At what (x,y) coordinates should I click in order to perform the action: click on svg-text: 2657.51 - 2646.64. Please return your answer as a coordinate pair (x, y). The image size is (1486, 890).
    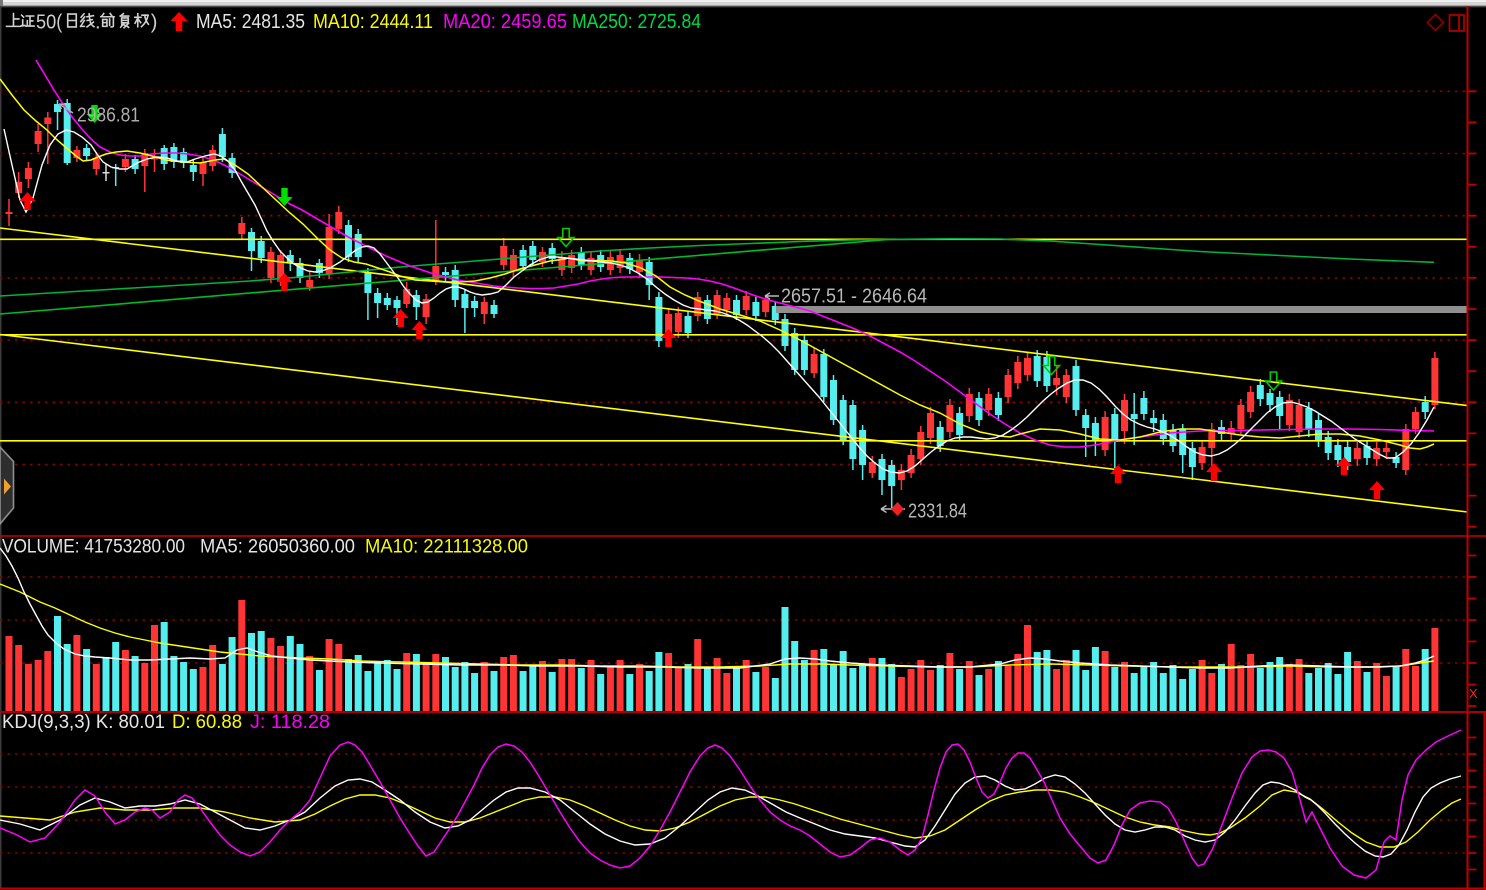
    Looking at the image, I should click on (854, 297).